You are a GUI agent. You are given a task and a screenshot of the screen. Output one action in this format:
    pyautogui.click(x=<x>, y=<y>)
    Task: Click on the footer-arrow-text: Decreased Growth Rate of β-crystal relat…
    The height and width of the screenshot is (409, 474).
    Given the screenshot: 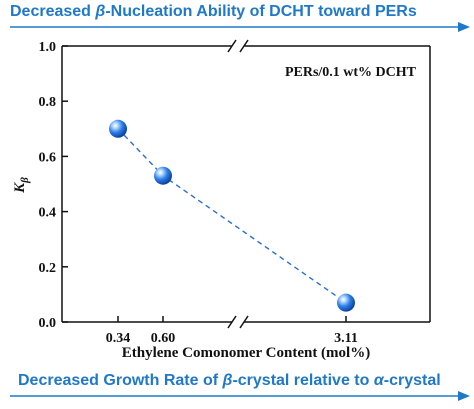 What is the action you would take?
    pyautogui.click(x=229, y=380)
    